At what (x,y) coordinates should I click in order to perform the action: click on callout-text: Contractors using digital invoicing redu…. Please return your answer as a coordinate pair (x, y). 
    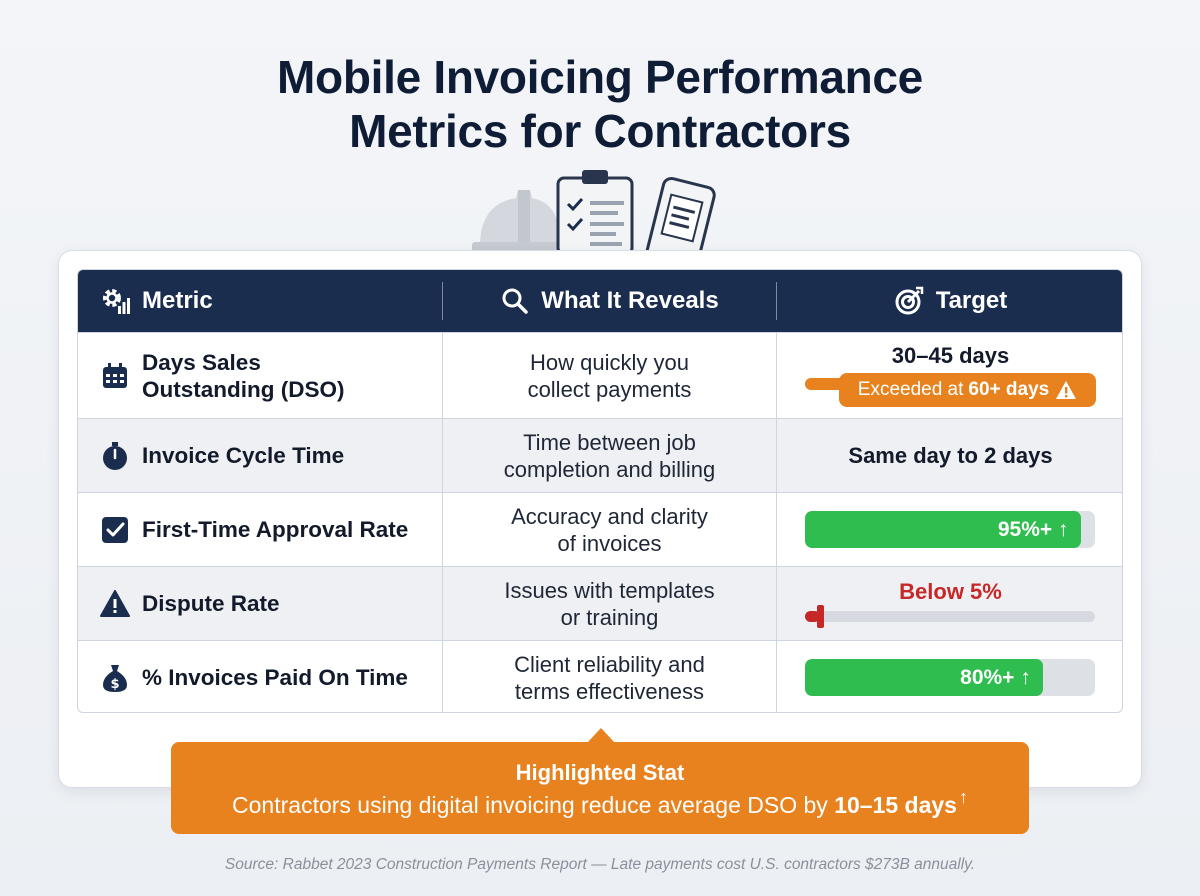
    Looking at the image, I should click on (600, 802).